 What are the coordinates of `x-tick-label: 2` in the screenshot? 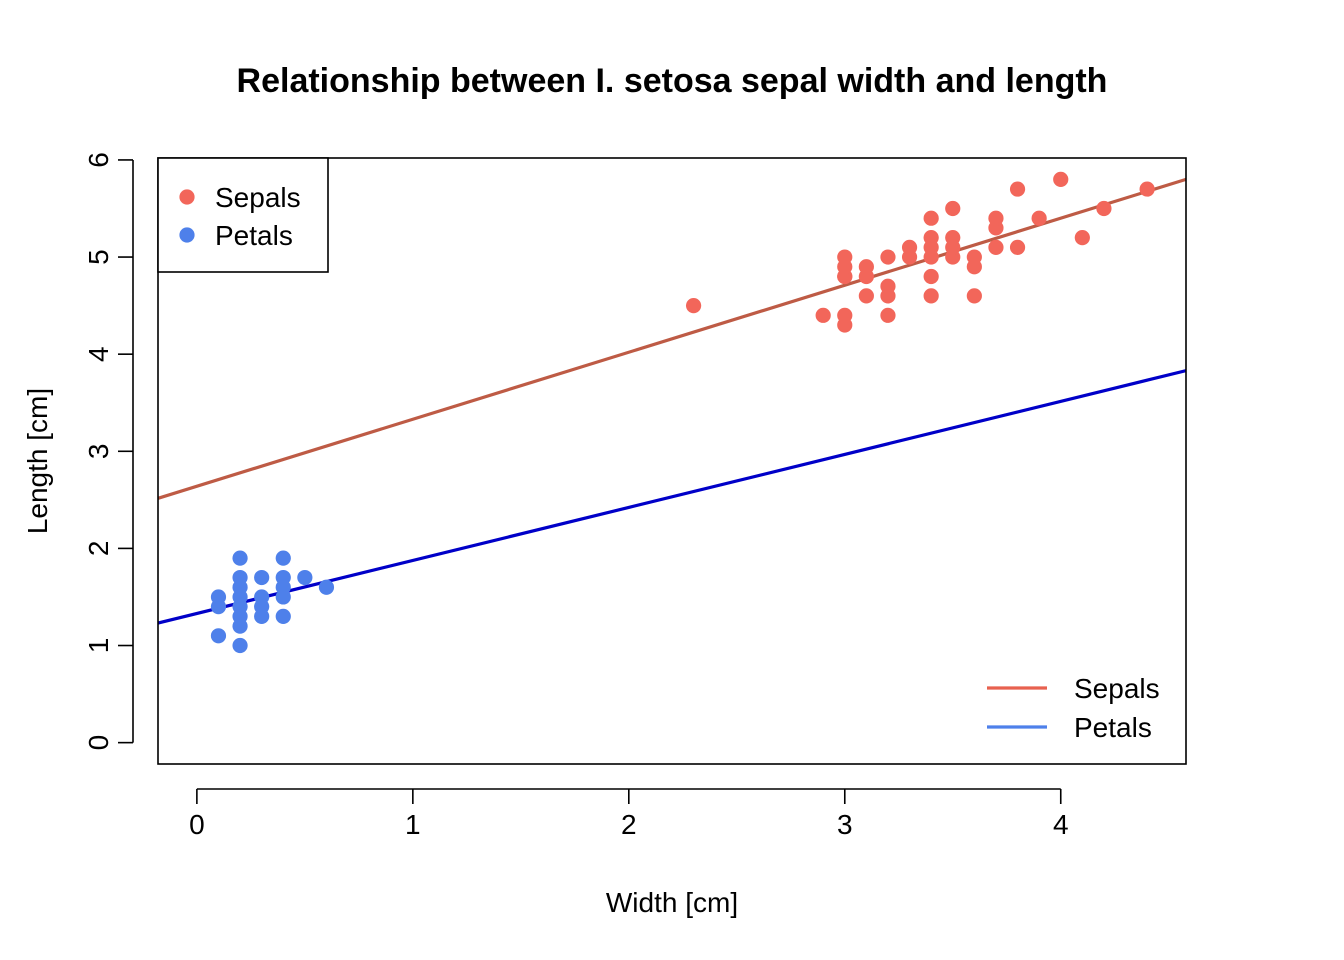 It's located at (629, 824).